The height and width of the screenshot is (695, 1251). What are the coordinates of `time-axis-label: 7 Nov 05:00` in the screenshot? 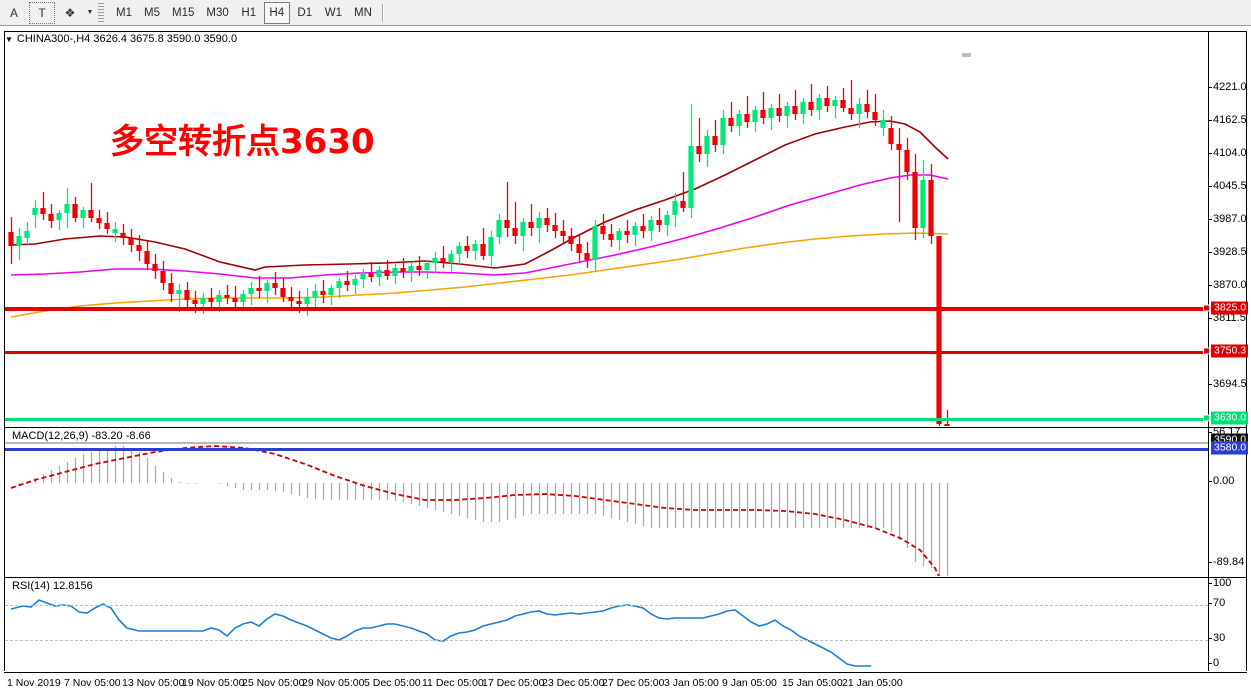 It's located at (92, 683).